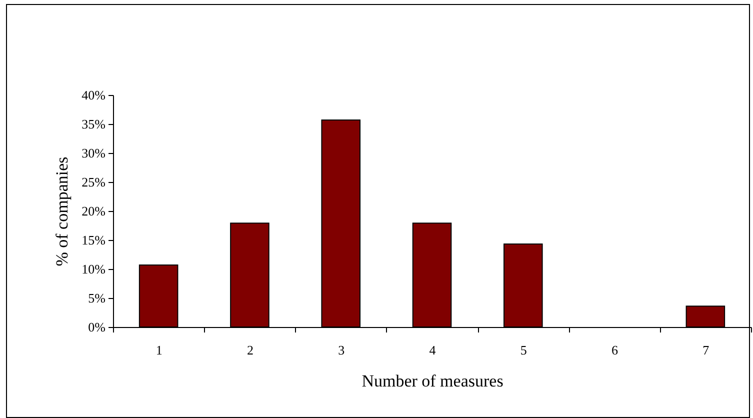  Describe the element at coordinates (94, 153) in the screenshot. I see `y-tick-label: 30%` at that location.